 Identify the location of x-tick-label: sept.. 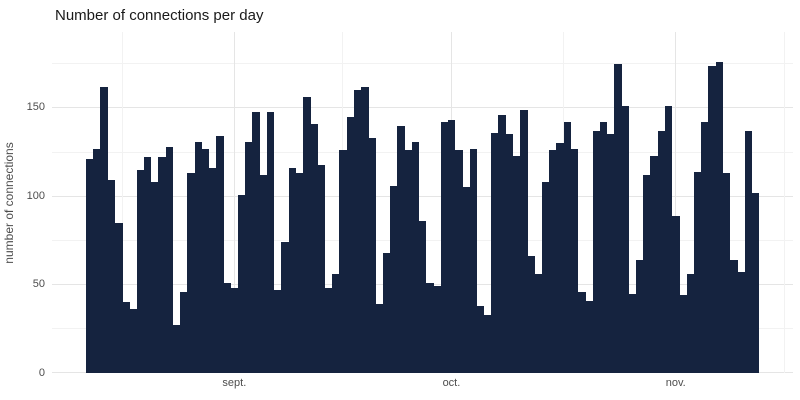
(234, 383).